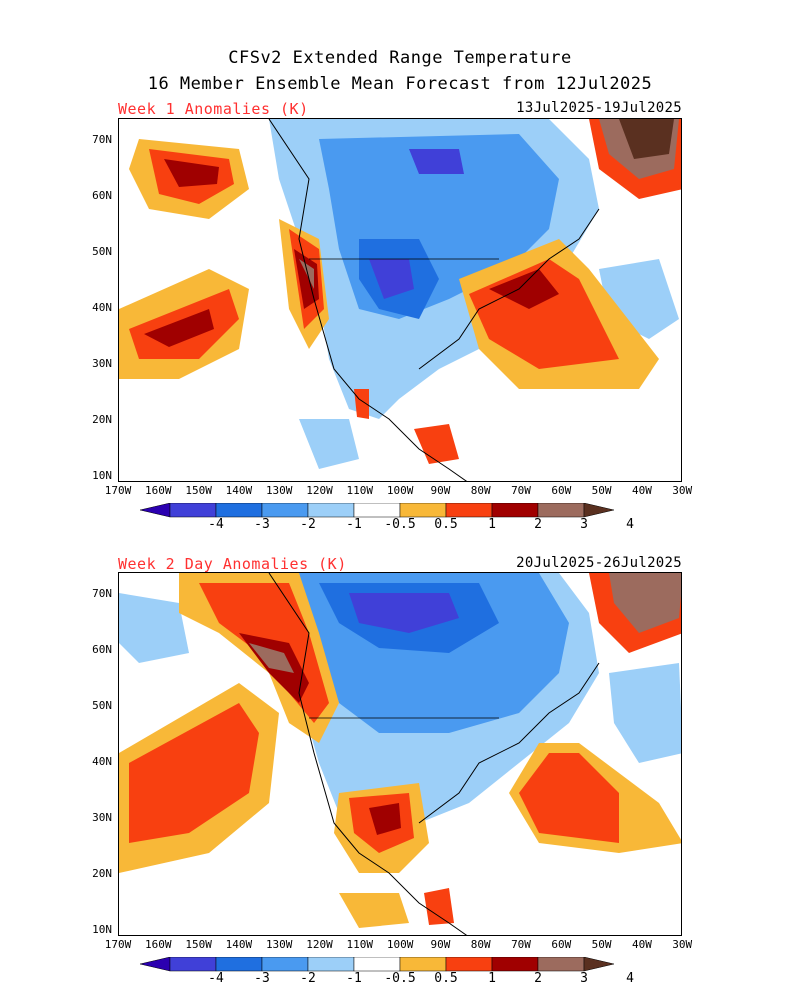 The image size is (800, 1000). What do you see at coordinates (561, 944) in the screenshot?
I see `lon-label: 60W` at bounding box center [561, 944].